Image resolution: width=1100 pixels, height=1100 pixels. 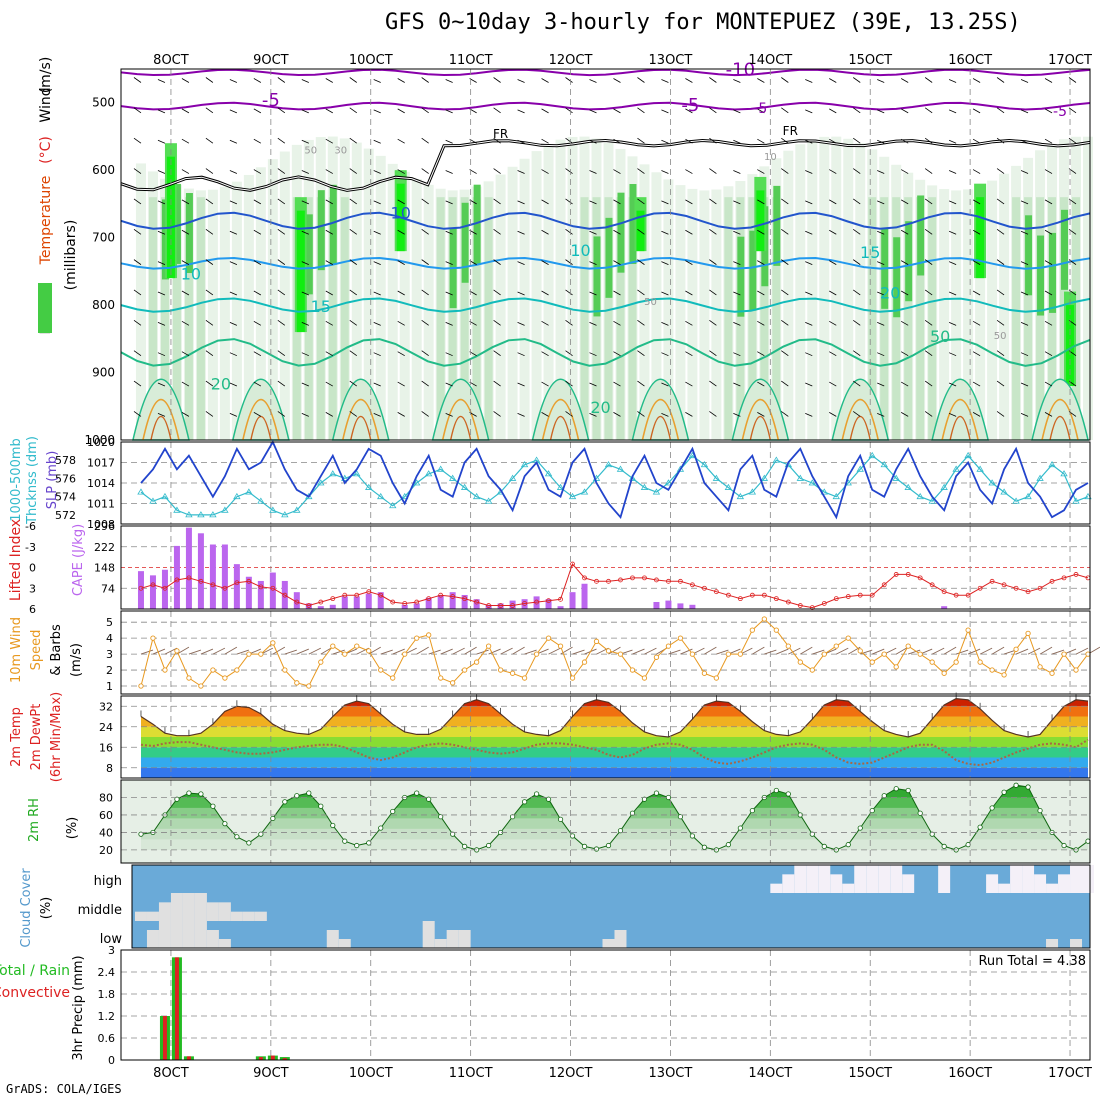 I want to click on rh2m-unit-label: (%), so click(x=72, y=828).